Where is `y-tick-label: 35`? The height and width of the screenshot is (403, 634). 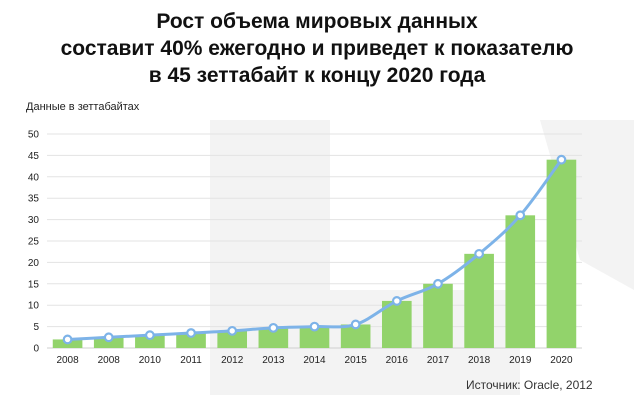 y-tick-label: 35 is located at coordinates (34, 199).